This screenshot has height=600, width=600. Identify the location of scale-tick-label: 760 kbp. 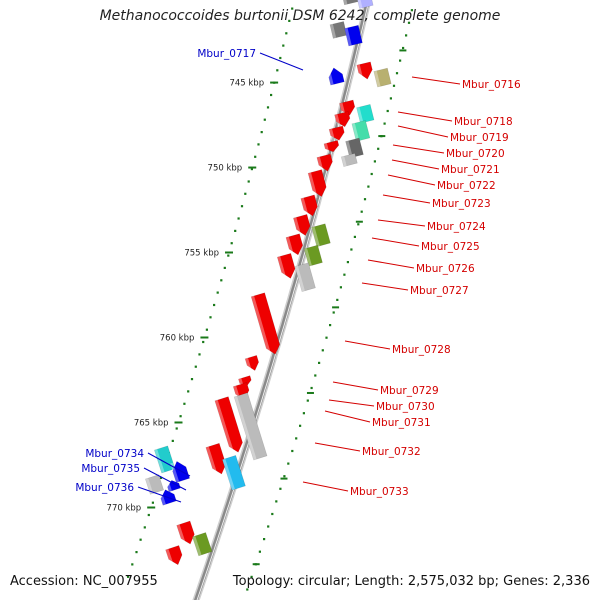
(177, 339).